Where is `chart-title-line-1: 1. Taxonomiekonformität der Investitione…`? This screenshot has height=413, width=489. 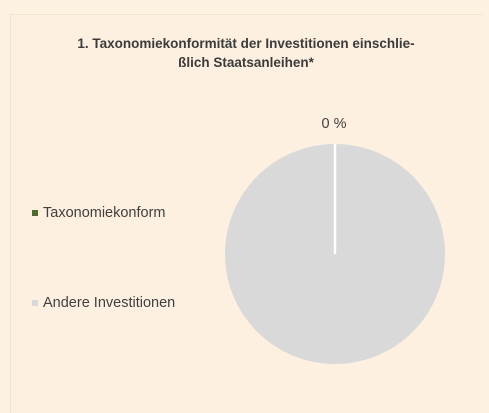
chart-title-line-1: 1. Taxonomiekonformität der Investitione… is located at coordinates (246, 43).